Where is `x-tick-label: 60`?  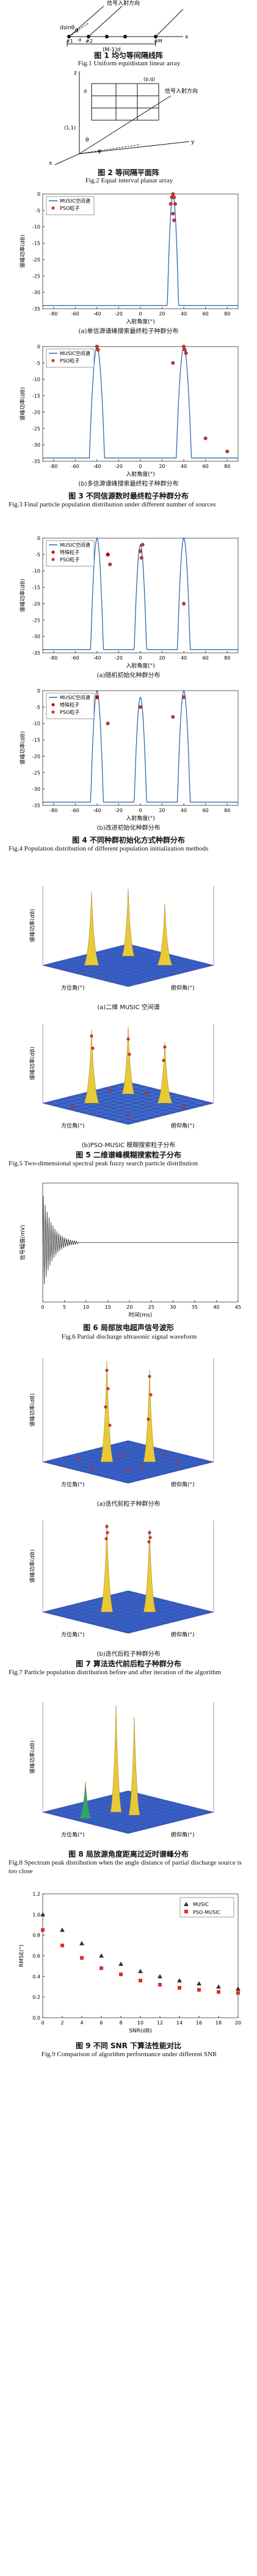 x-tick-label: 60 is located at coordinates (206, 314).